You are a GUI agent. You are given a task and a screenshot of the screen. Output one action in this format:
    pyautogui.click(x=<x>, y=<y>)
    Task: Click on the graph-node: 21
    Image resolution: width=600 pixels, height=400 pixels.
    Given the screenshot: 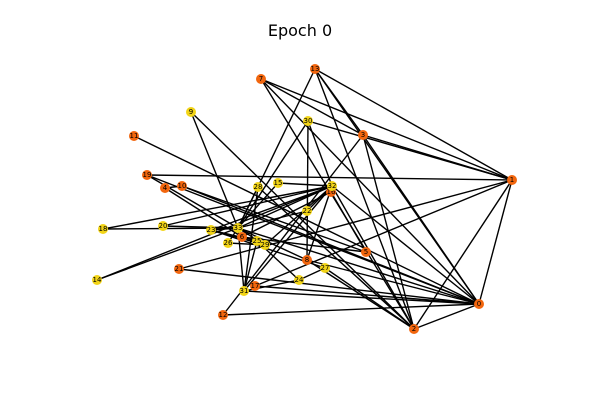 What is the action you would take?
    pyautogui.click(x=179, y=269)
    